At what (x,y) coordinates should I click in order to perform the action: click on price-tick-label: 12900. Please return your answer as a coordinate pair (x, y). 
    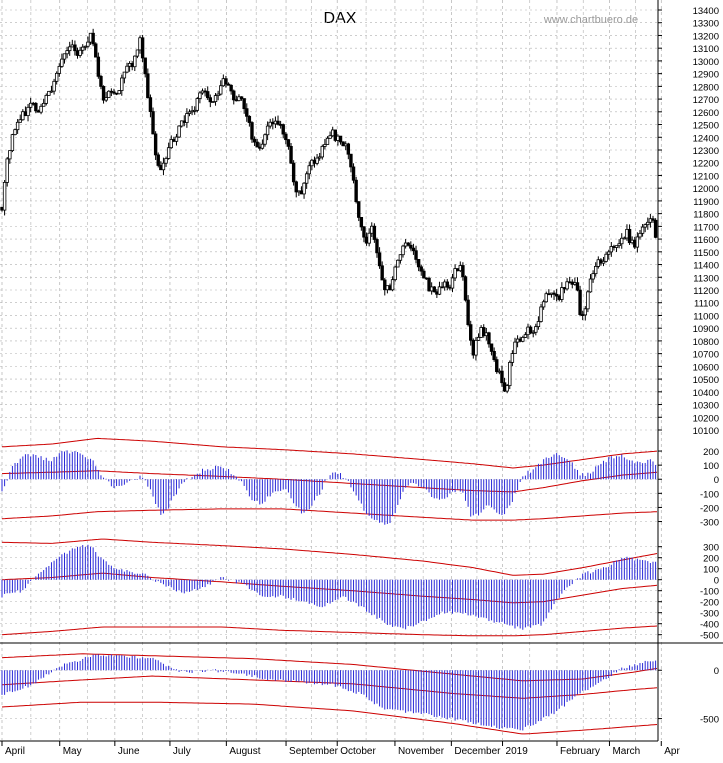
    Looking at the image, I should click on (706, 75).